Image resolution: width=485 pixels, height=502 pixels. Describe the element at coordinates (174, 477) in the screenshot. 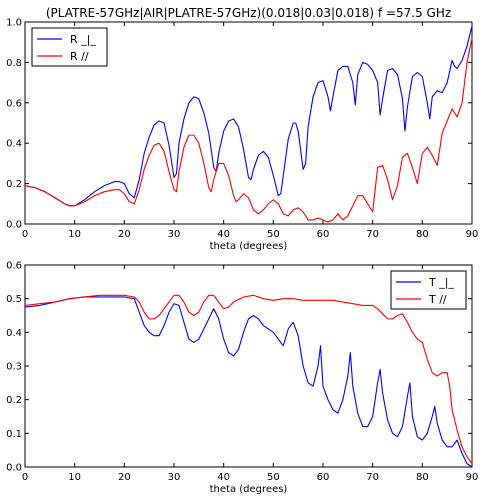

I see `bottom-x-tick-label: 30` at that location.